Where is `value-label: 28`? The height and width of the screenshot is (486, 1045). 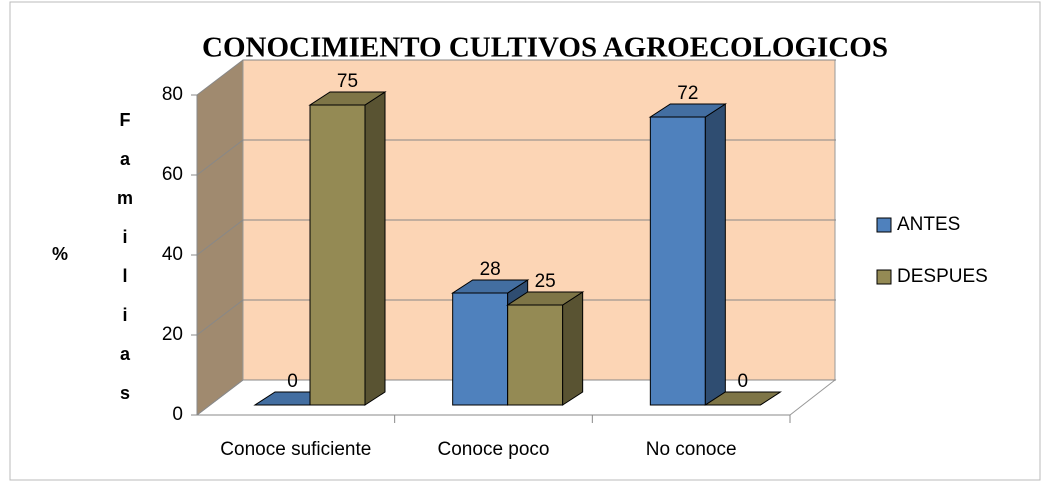
value-label: 28 is located at coordinates (490, 269).